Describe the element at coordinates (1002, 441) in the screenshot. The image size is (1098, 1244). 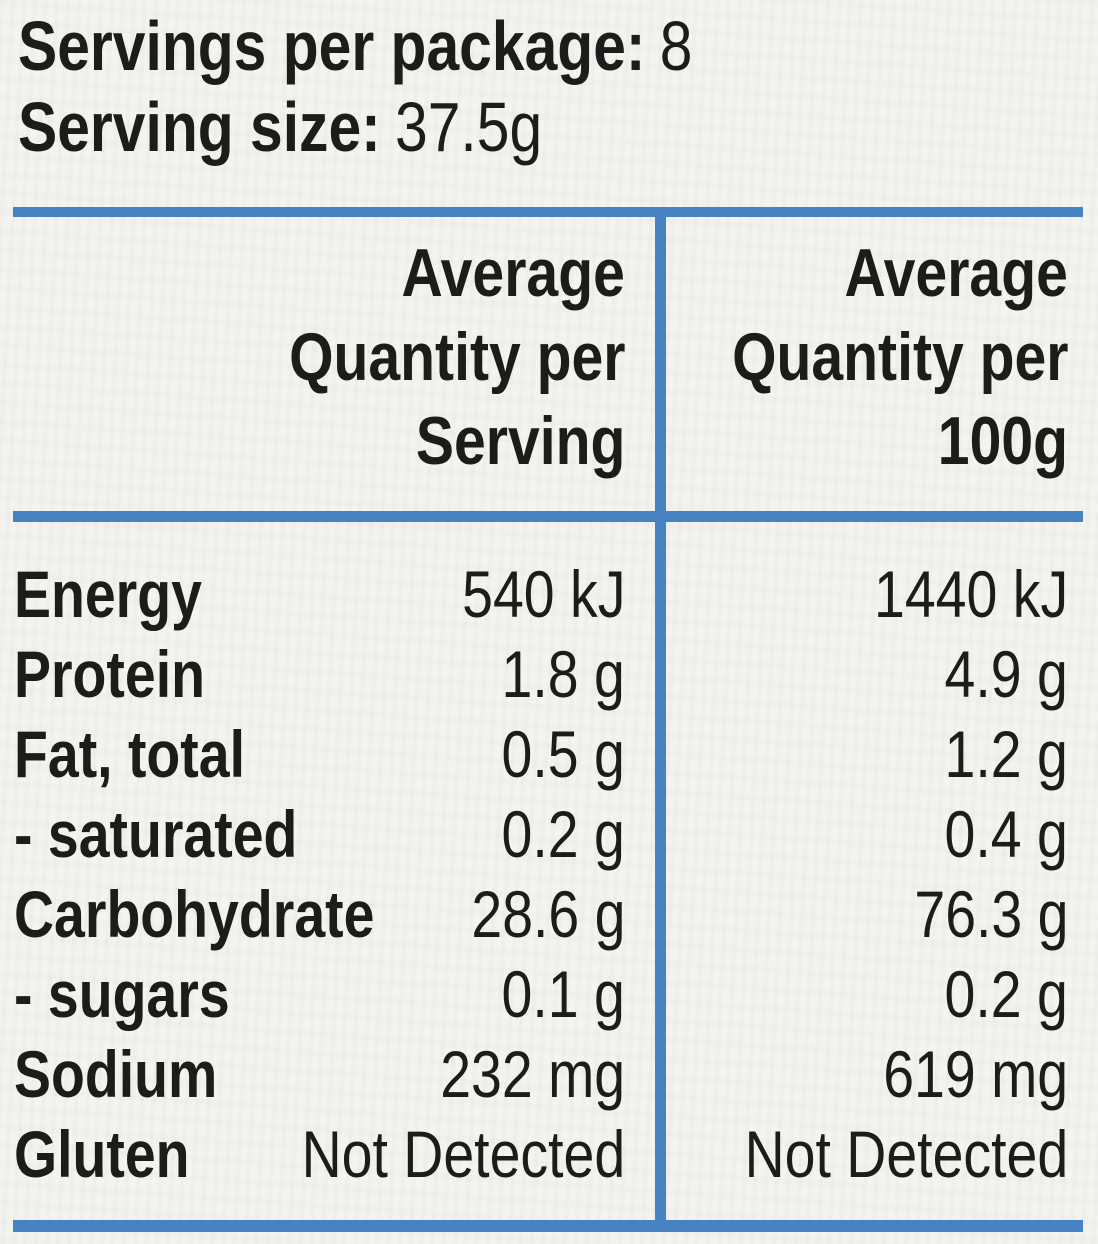
I see `header-line: 100g` at that location.